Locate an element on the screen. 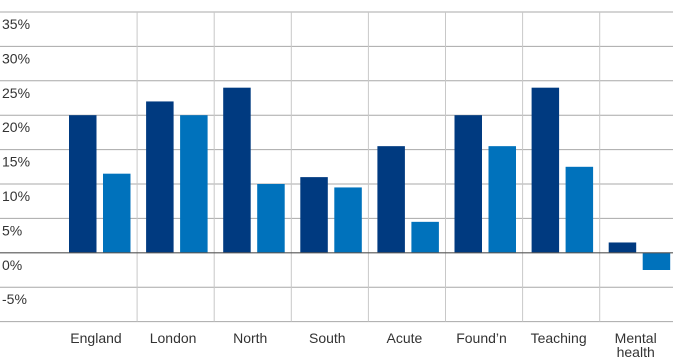 The image size is (673, 364). y-tick-label: 5% is located at coordinates (12, 230).